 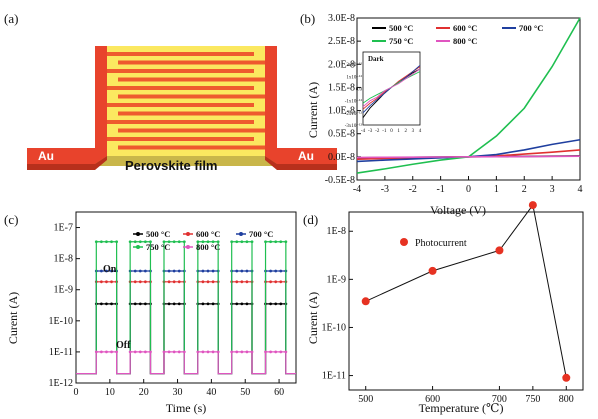 I want to click on c-x-tick-label: 0, so click(x=76, y=392).